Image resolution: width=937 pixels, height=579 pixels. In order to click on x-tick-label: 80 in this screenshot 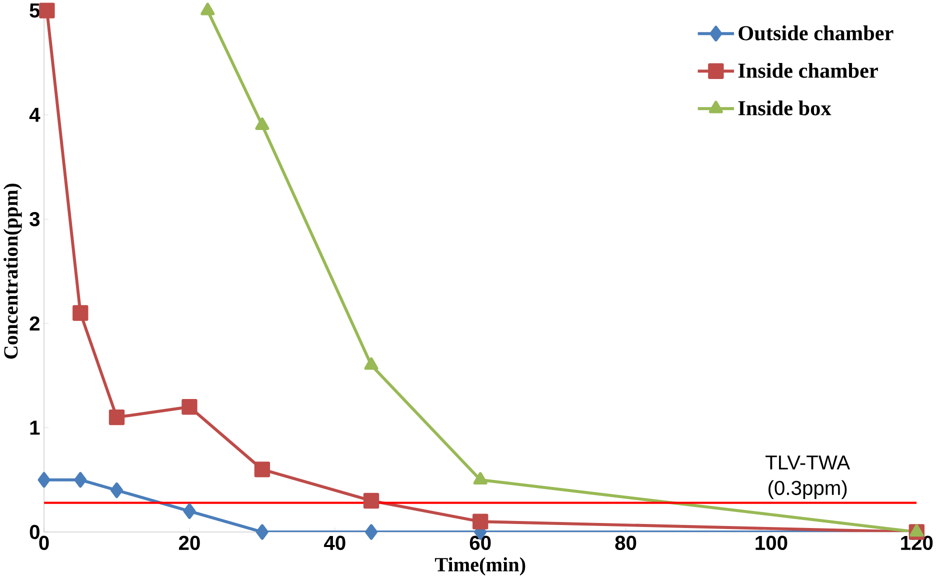, I will do `click(625, 543)`.